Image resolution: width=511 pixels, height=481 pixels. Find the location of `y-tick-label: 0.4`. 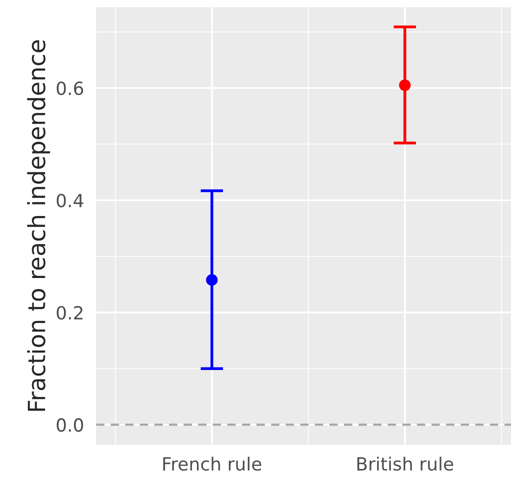

y-tick-label: 0.4 is located at coordinates (70, 201).